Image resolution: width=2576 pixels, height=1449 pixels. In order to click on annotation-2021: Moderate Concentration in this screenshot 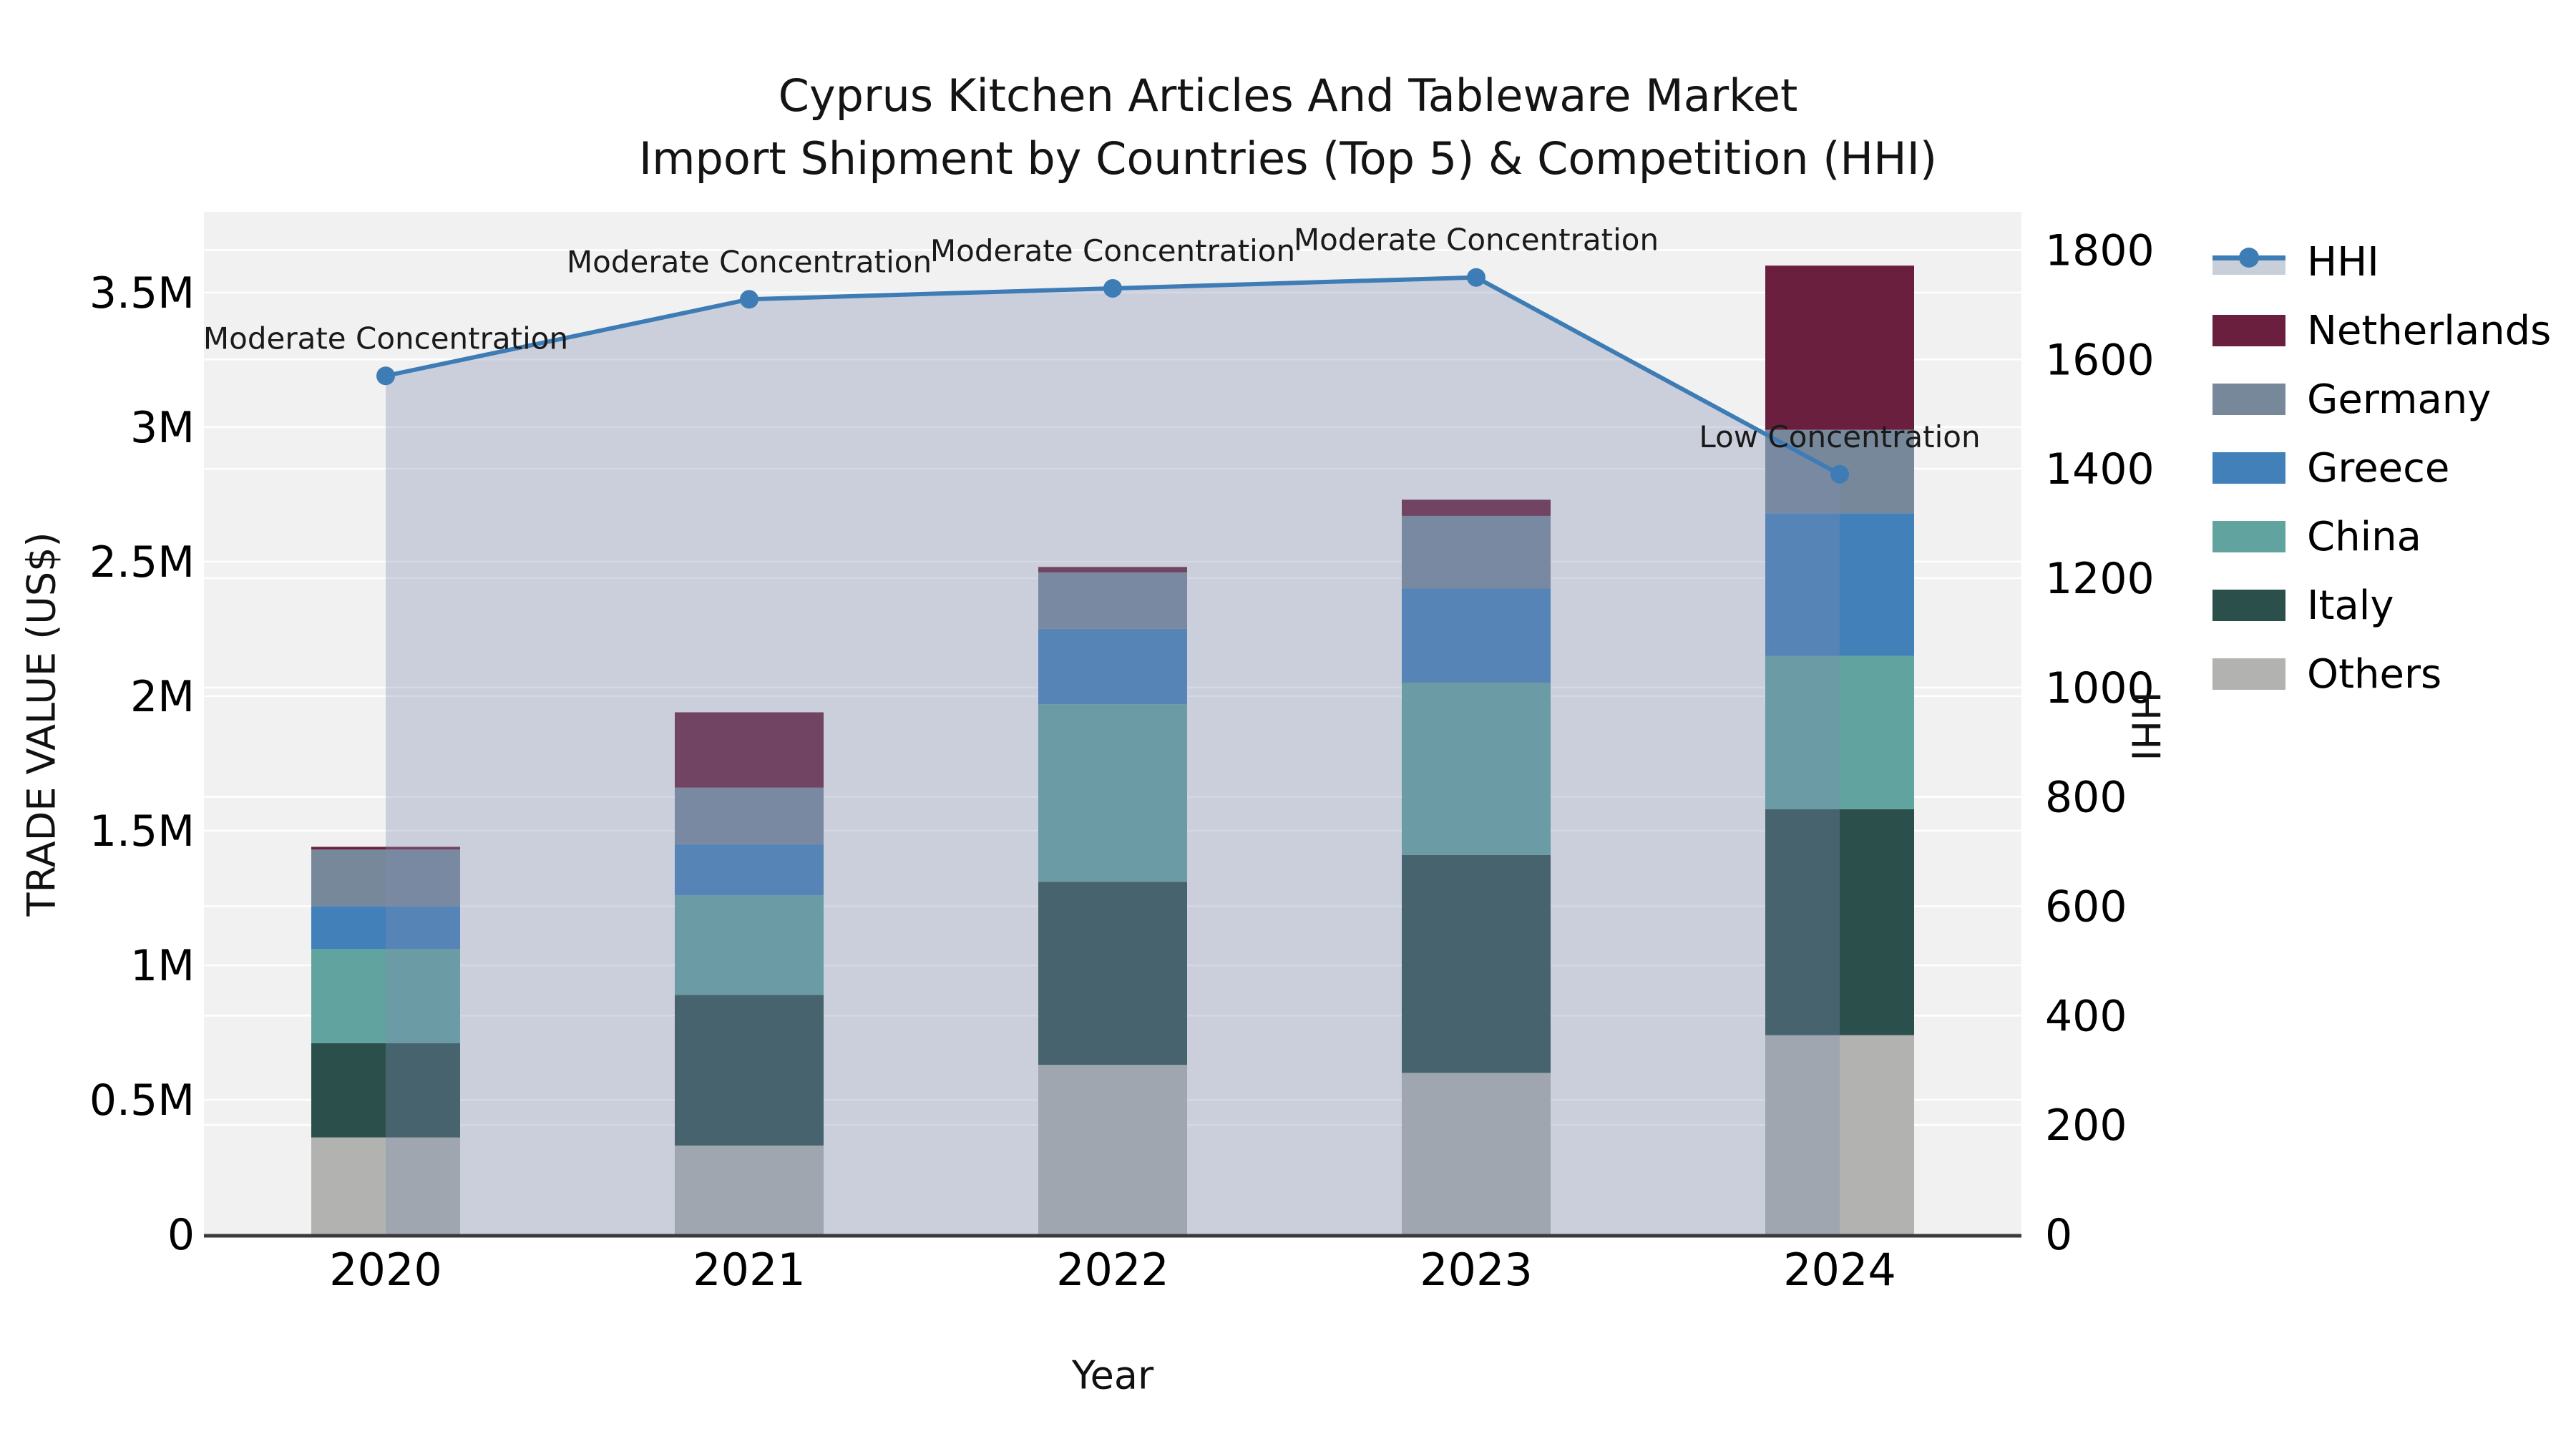, I will do `click(749, 261)`.